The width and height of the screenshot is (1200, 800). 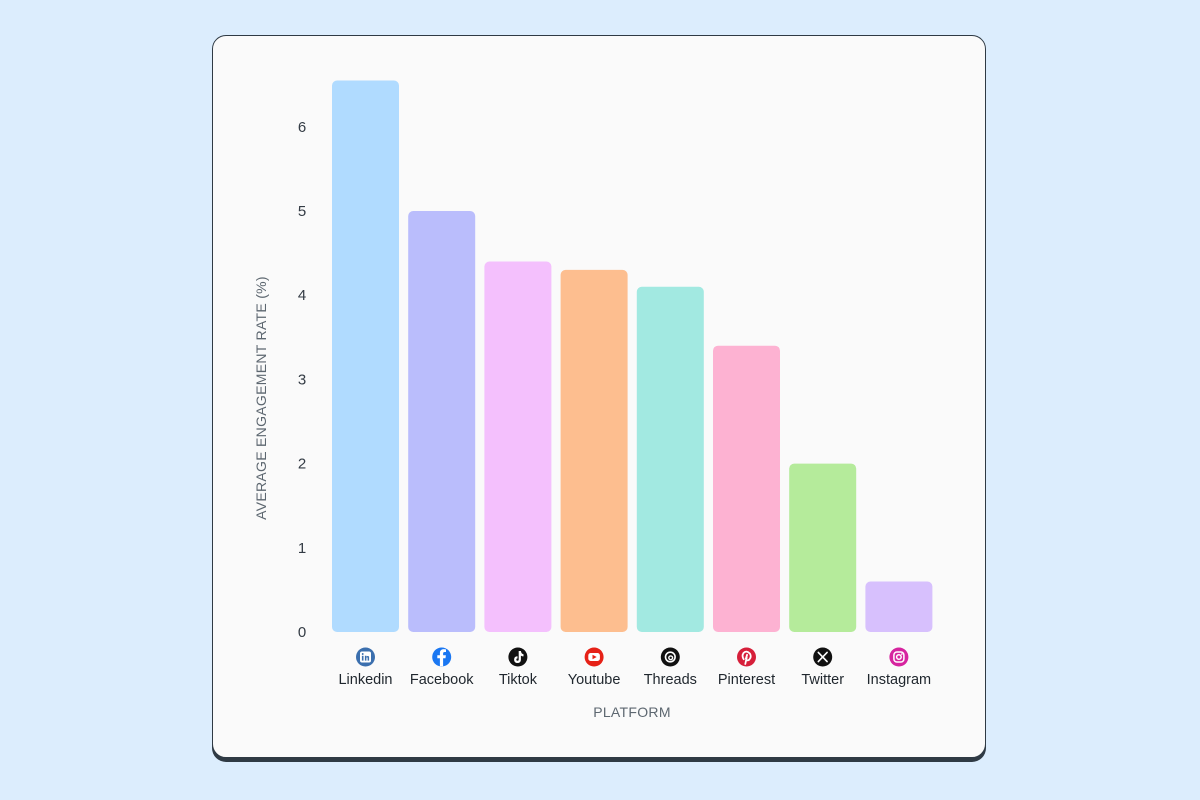 I want to click on youtube-icon, so click(x=594, y=657).